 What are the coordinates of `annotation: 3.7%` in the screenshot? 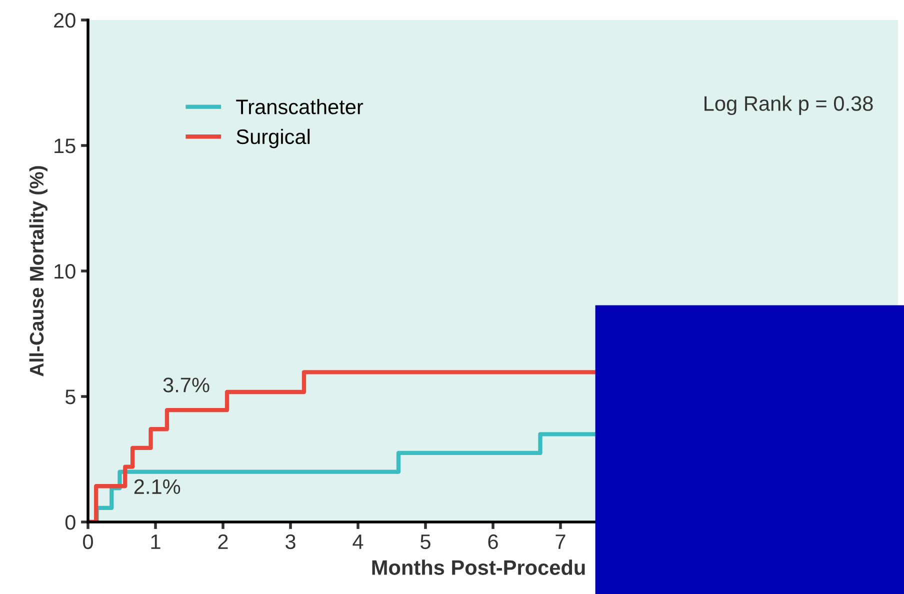 It's located at (186, 385).